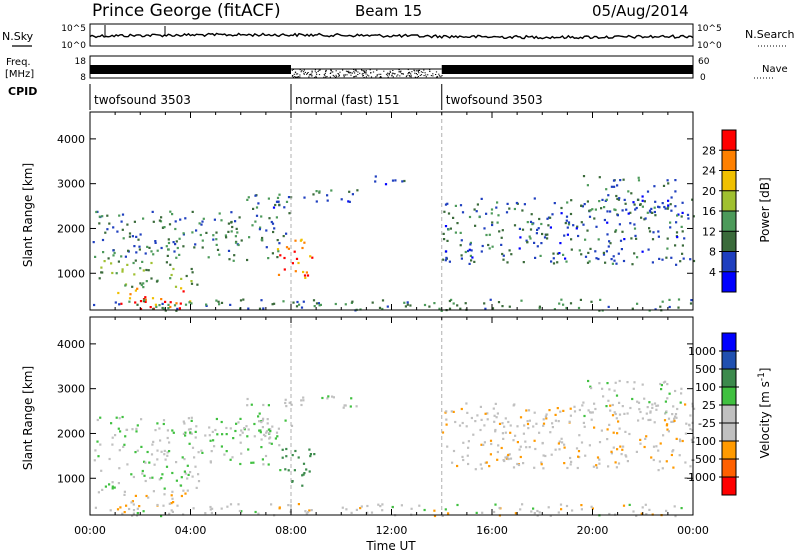 The image size is (800, 558). I want to click on xtick-label: 16:00, so click(492, 530).